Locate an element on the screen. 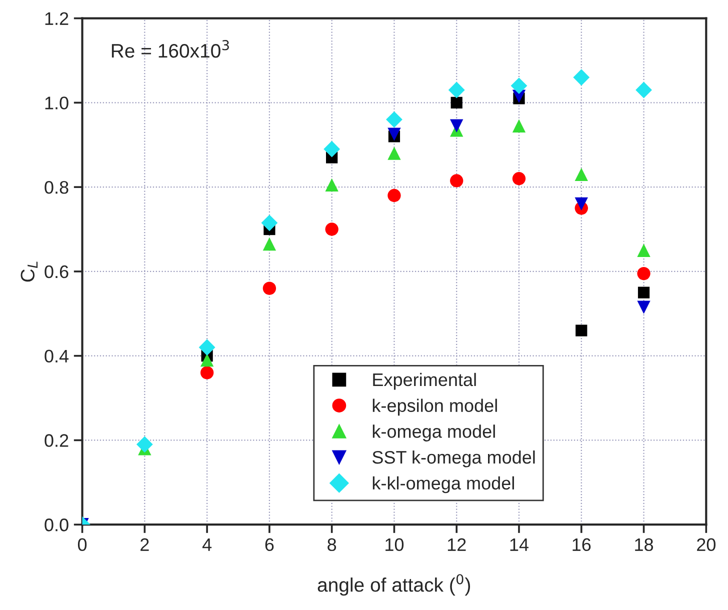  x-tick-label: 10 is located at coordinates (395, 545).